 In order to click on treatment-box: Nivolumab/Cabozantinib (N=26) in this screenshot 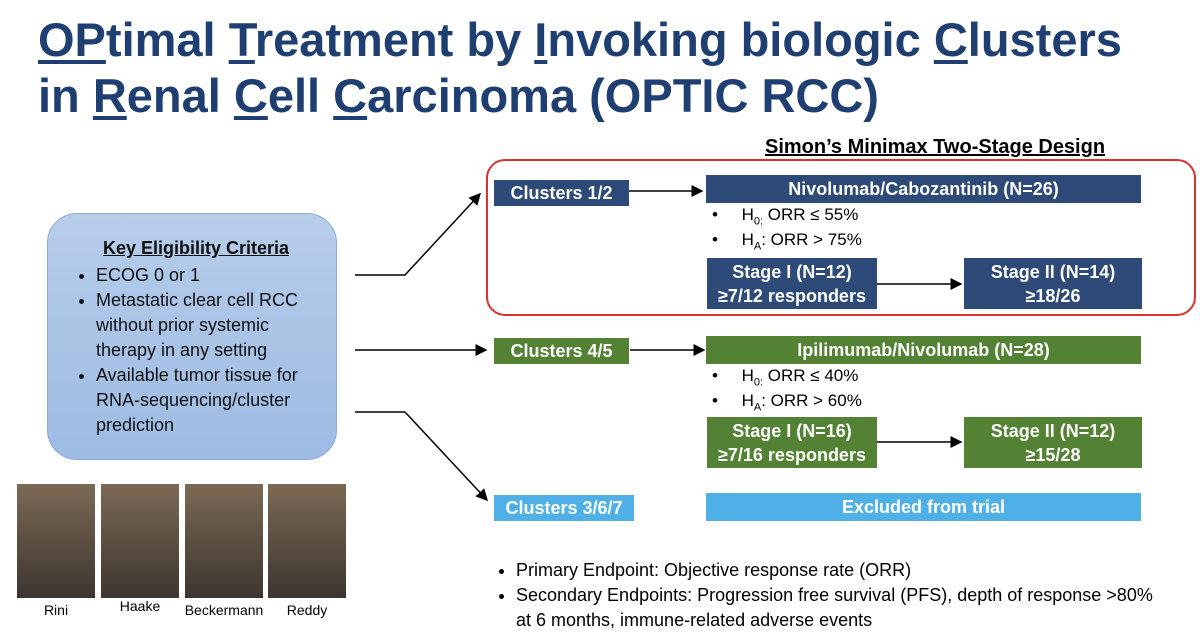, I will do `click(923, 189)`.